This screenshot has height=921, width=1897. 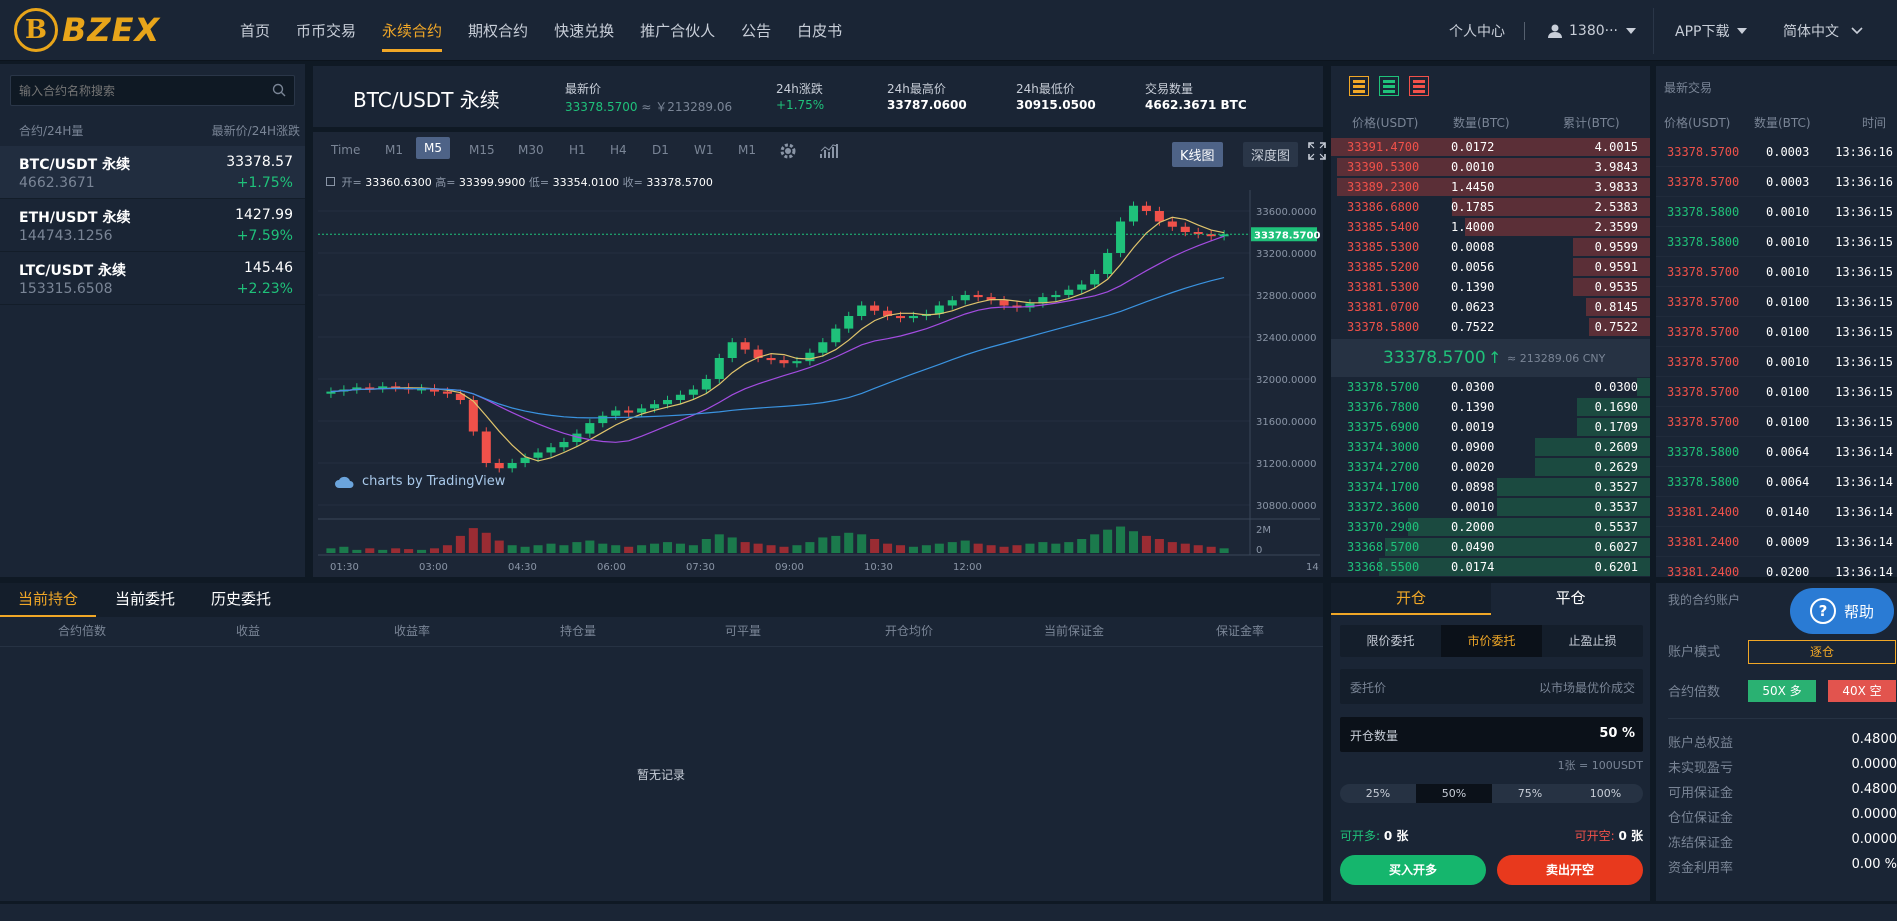 What do you see at coordinates (1477, 31) in the screenshot?
I see `personal-center-link: 个人中心` at bounding box center [1477, 31].